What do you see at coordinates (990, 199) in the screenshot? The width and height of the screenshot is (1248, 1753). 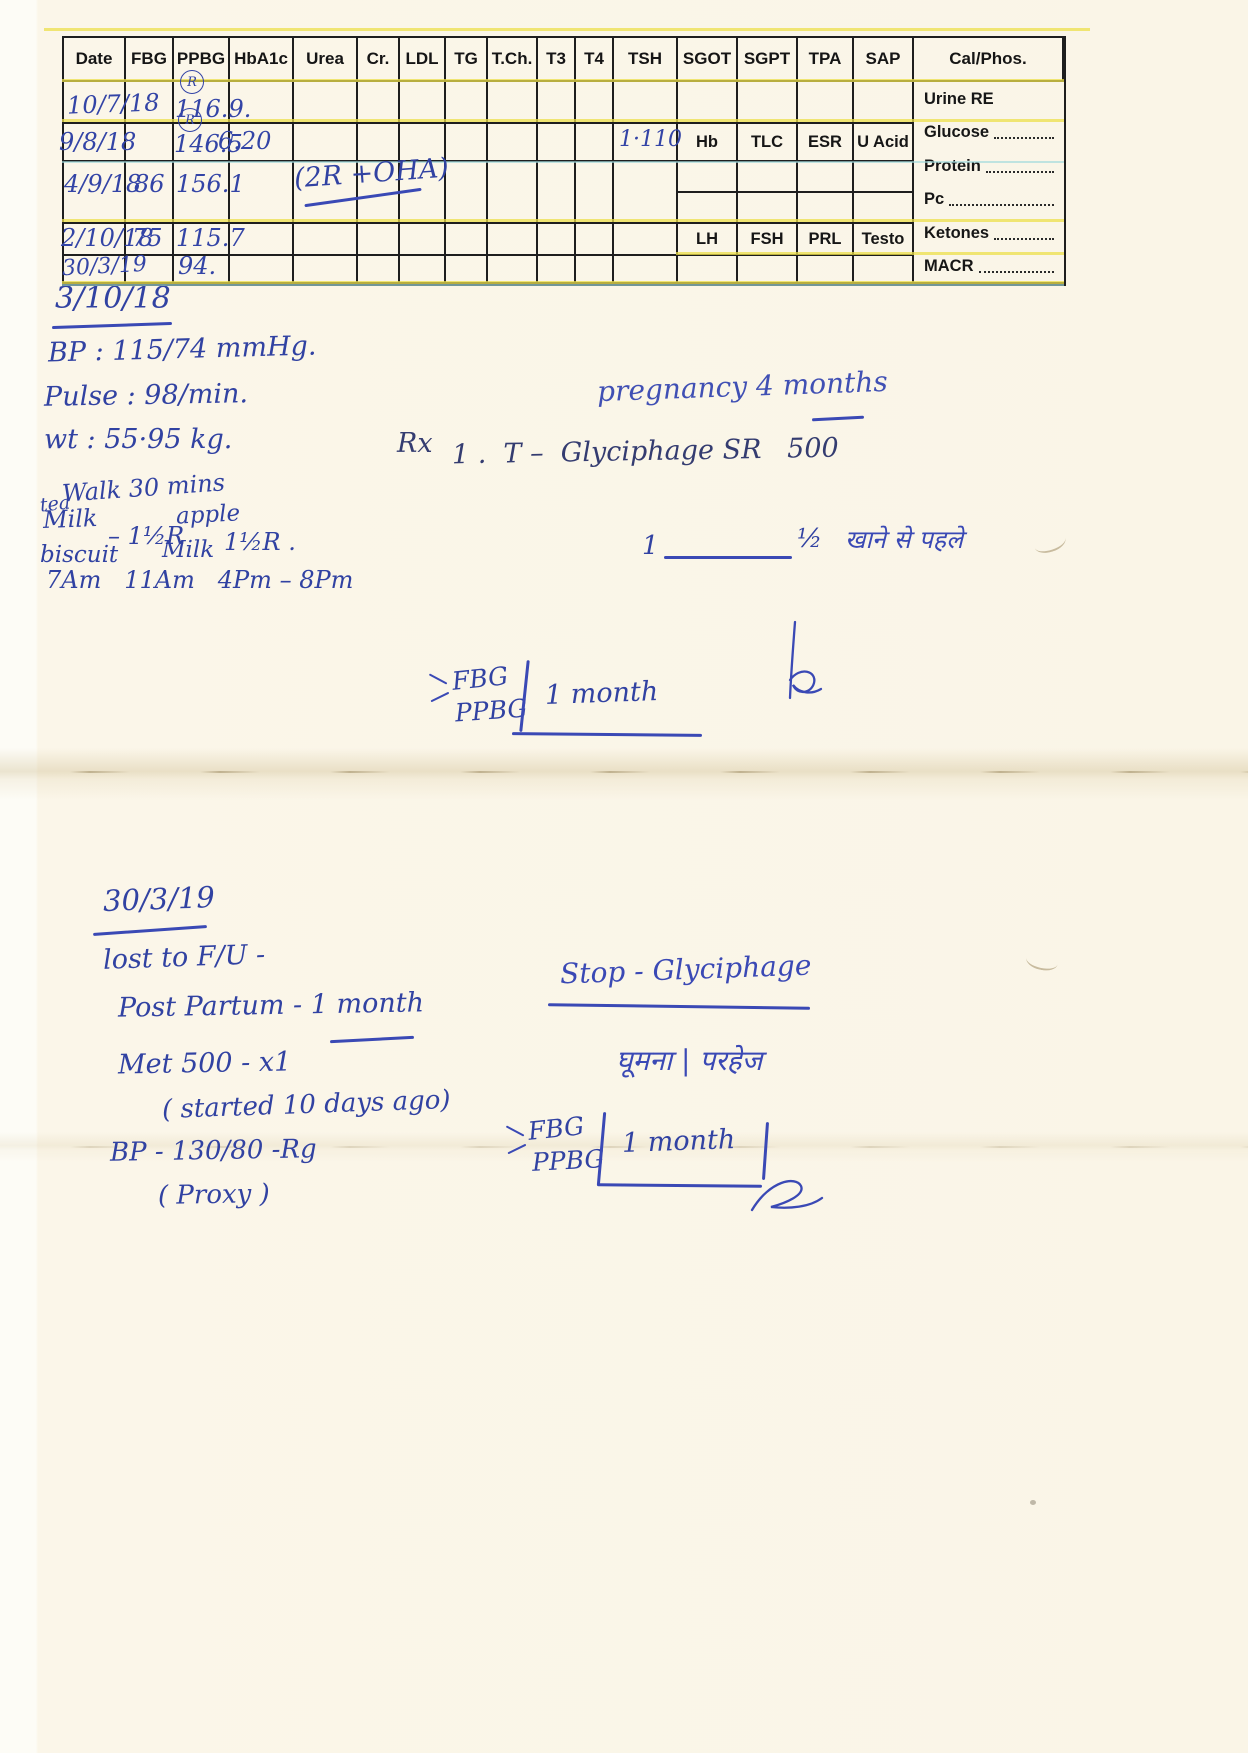 I see `urine-label-row: Pc` at bounding box center [990, 199].